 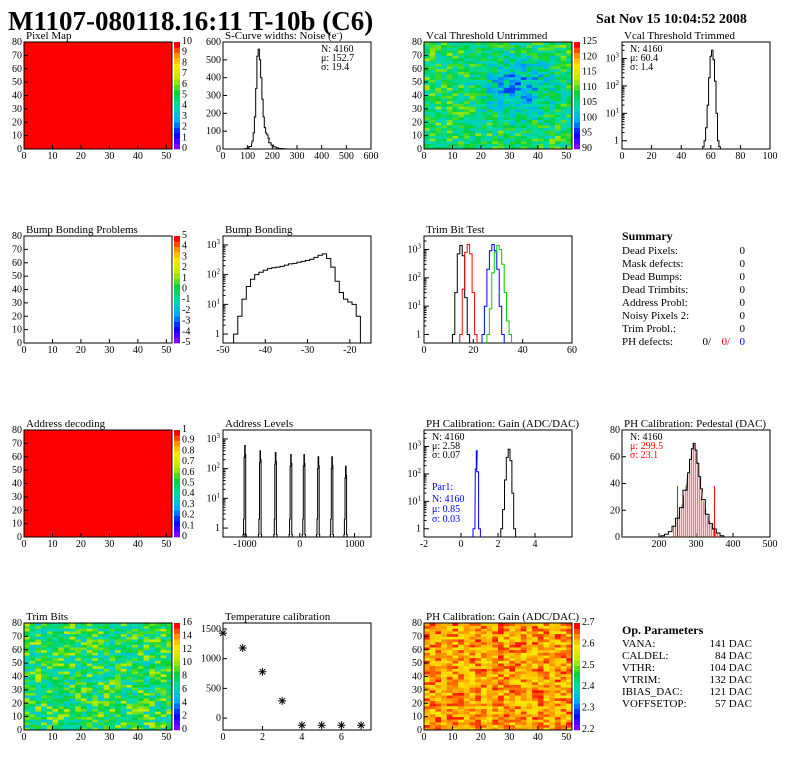 What do you see at coordinates (49, 36) in the screenshot?
I see `plot-title: Pixel Map` at bounding box center [49, 36].